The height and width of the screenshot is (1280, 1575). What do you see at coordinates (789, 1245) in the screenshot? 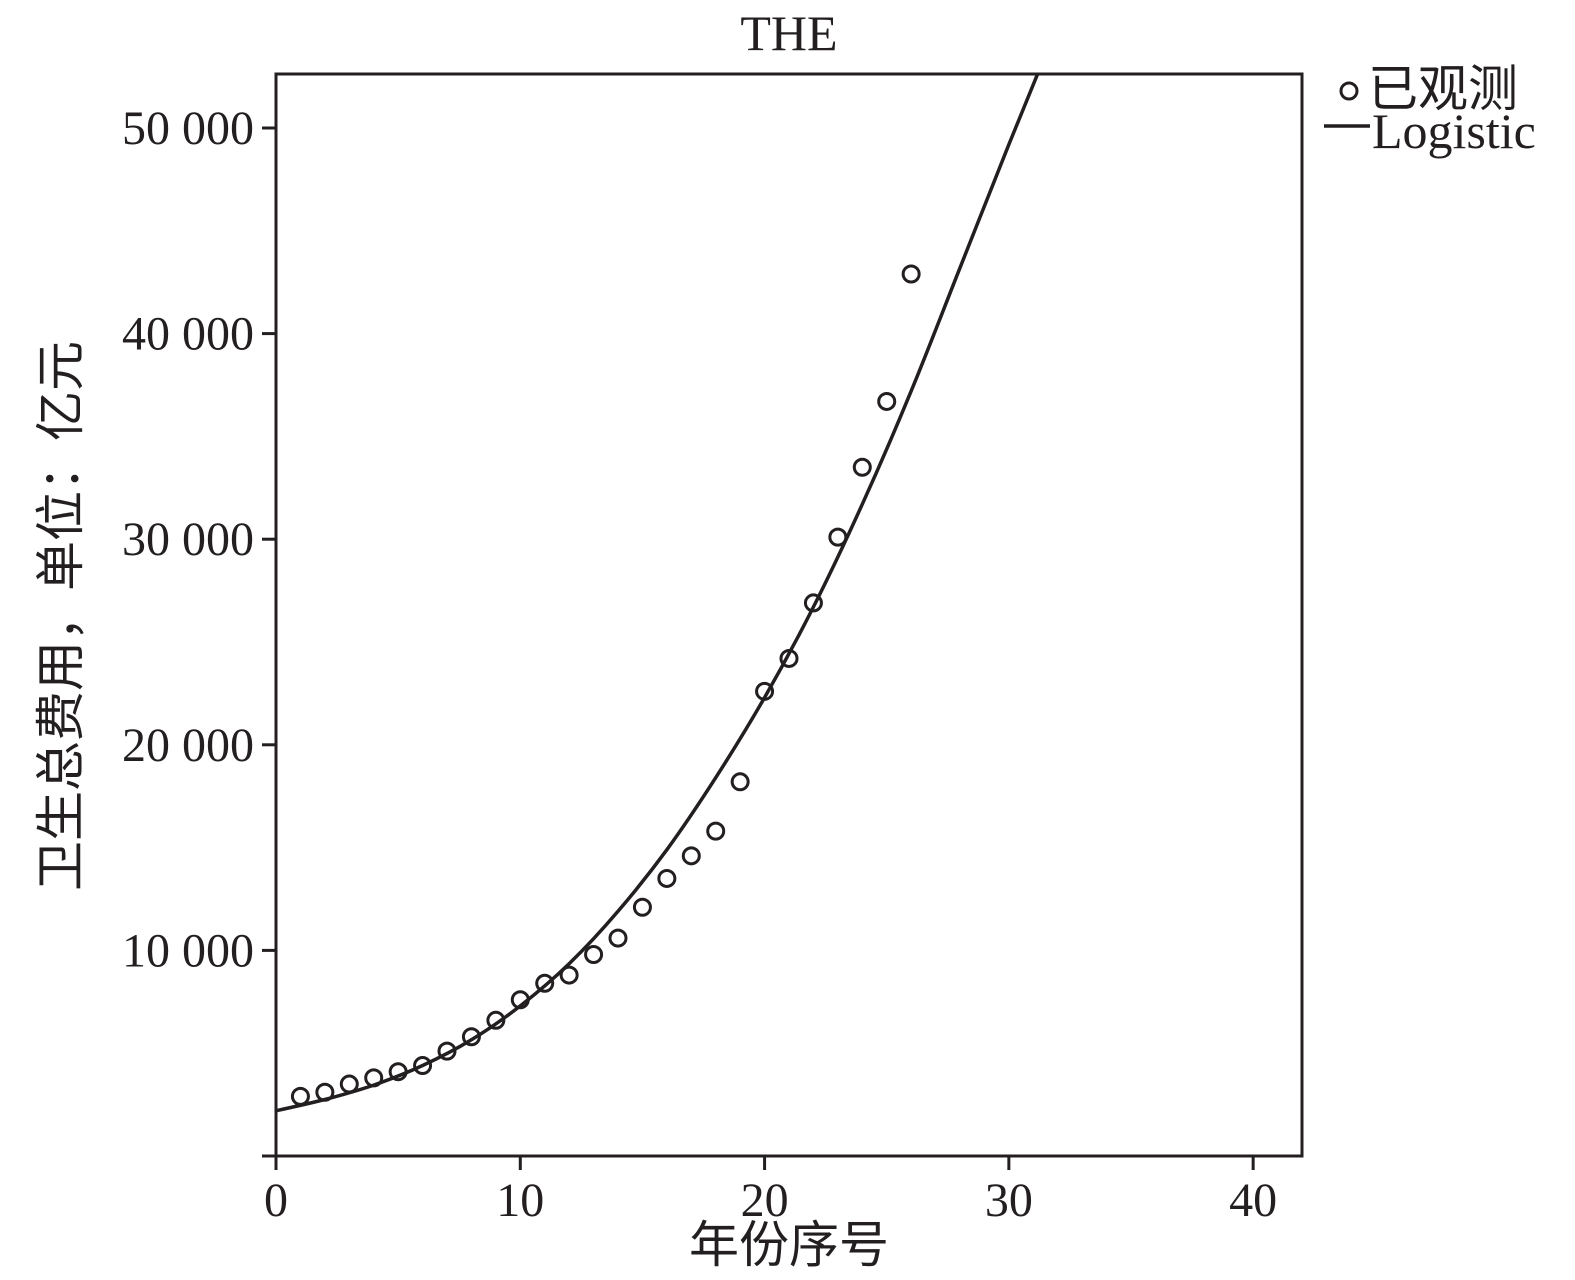
I see `x-axis-label: 年份序号` at bounding box center [789, 1245].